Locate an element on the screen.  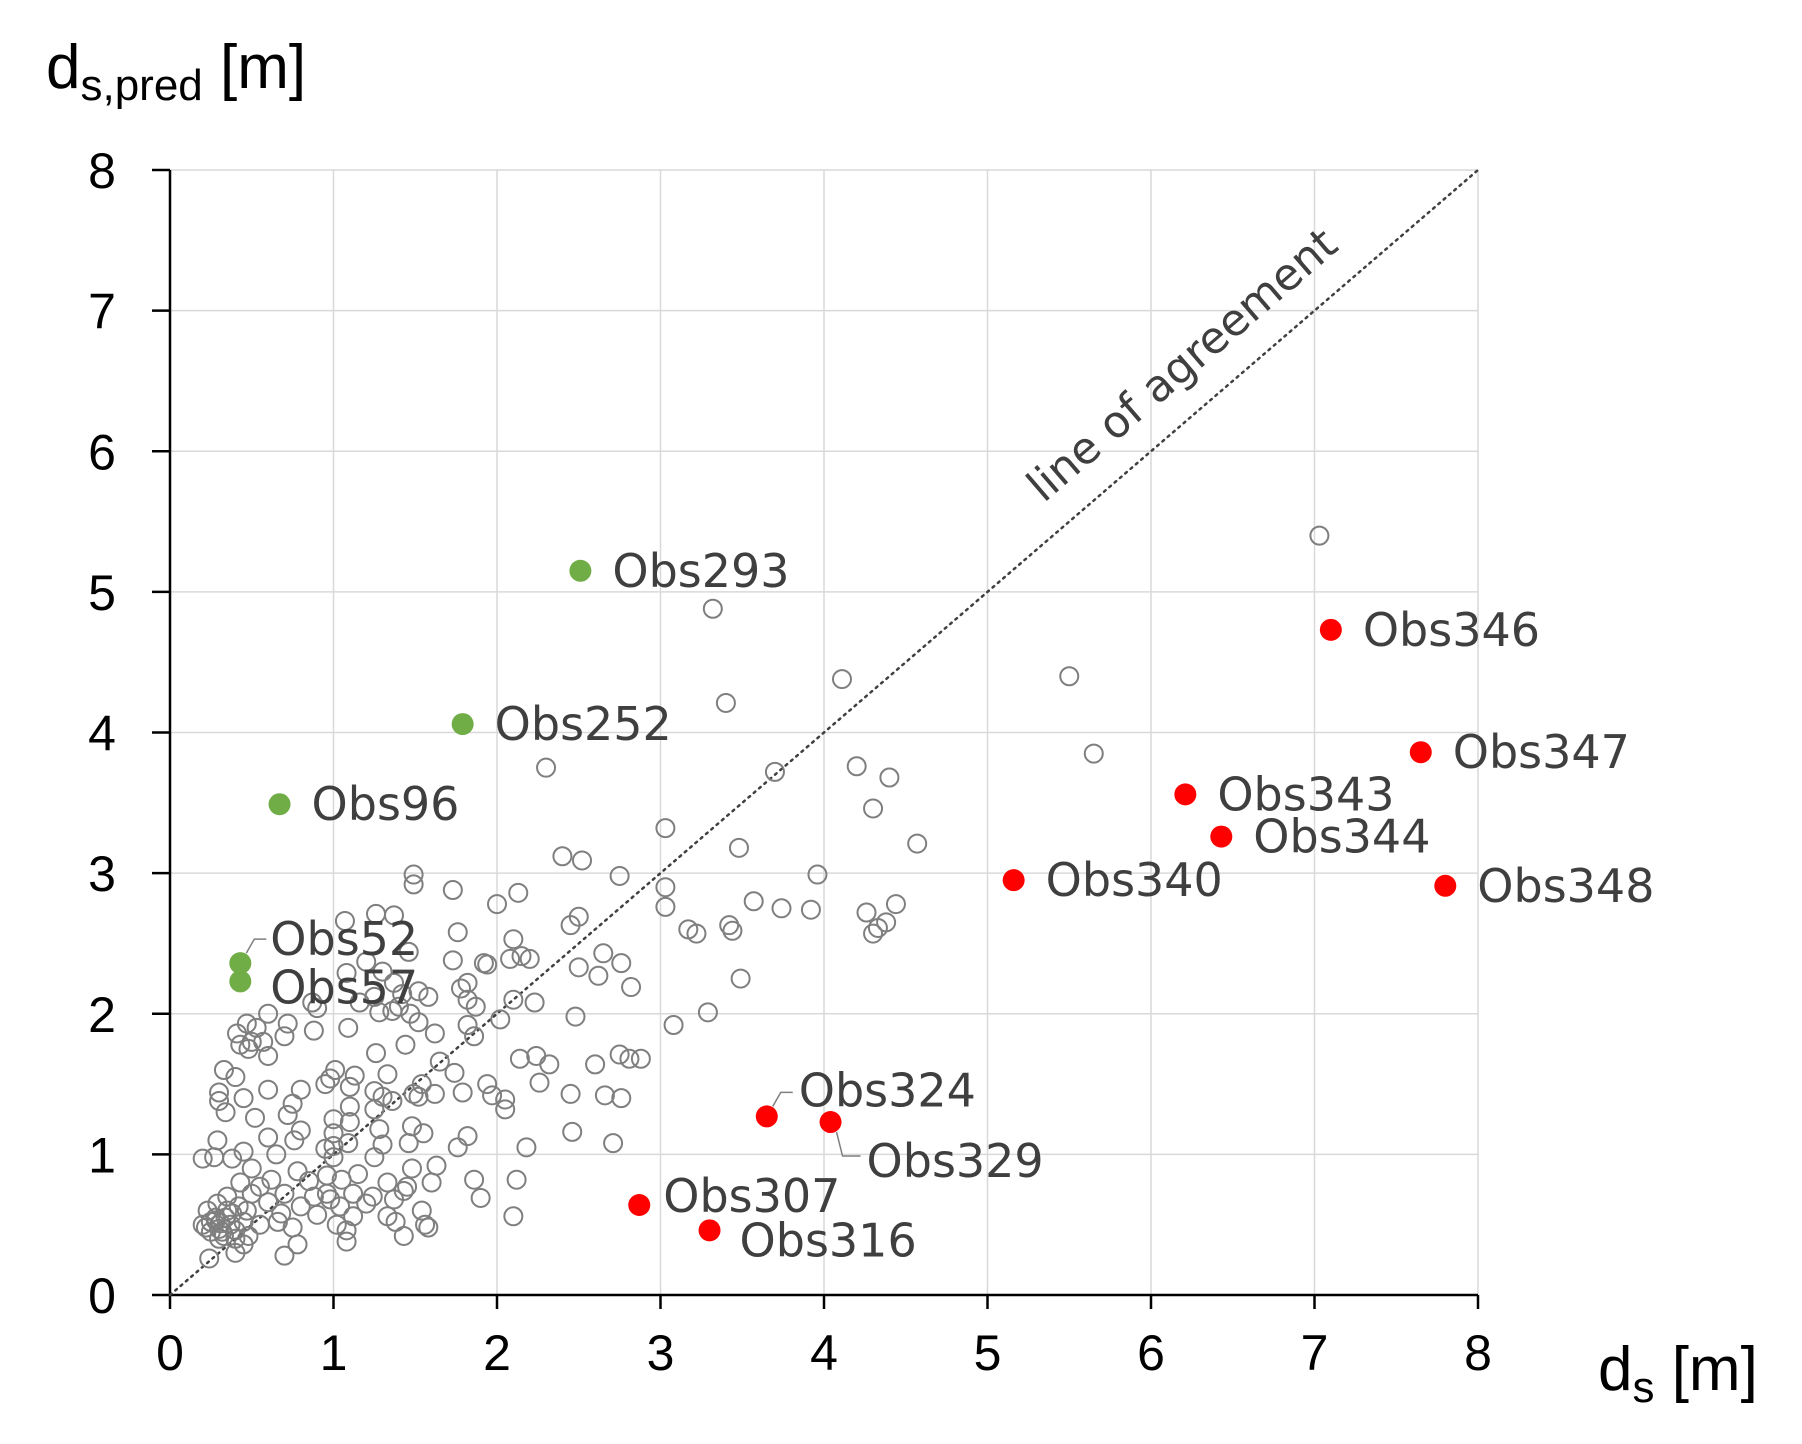
point-label-obs329: Obs329 is located at coordinates (955, 1161).